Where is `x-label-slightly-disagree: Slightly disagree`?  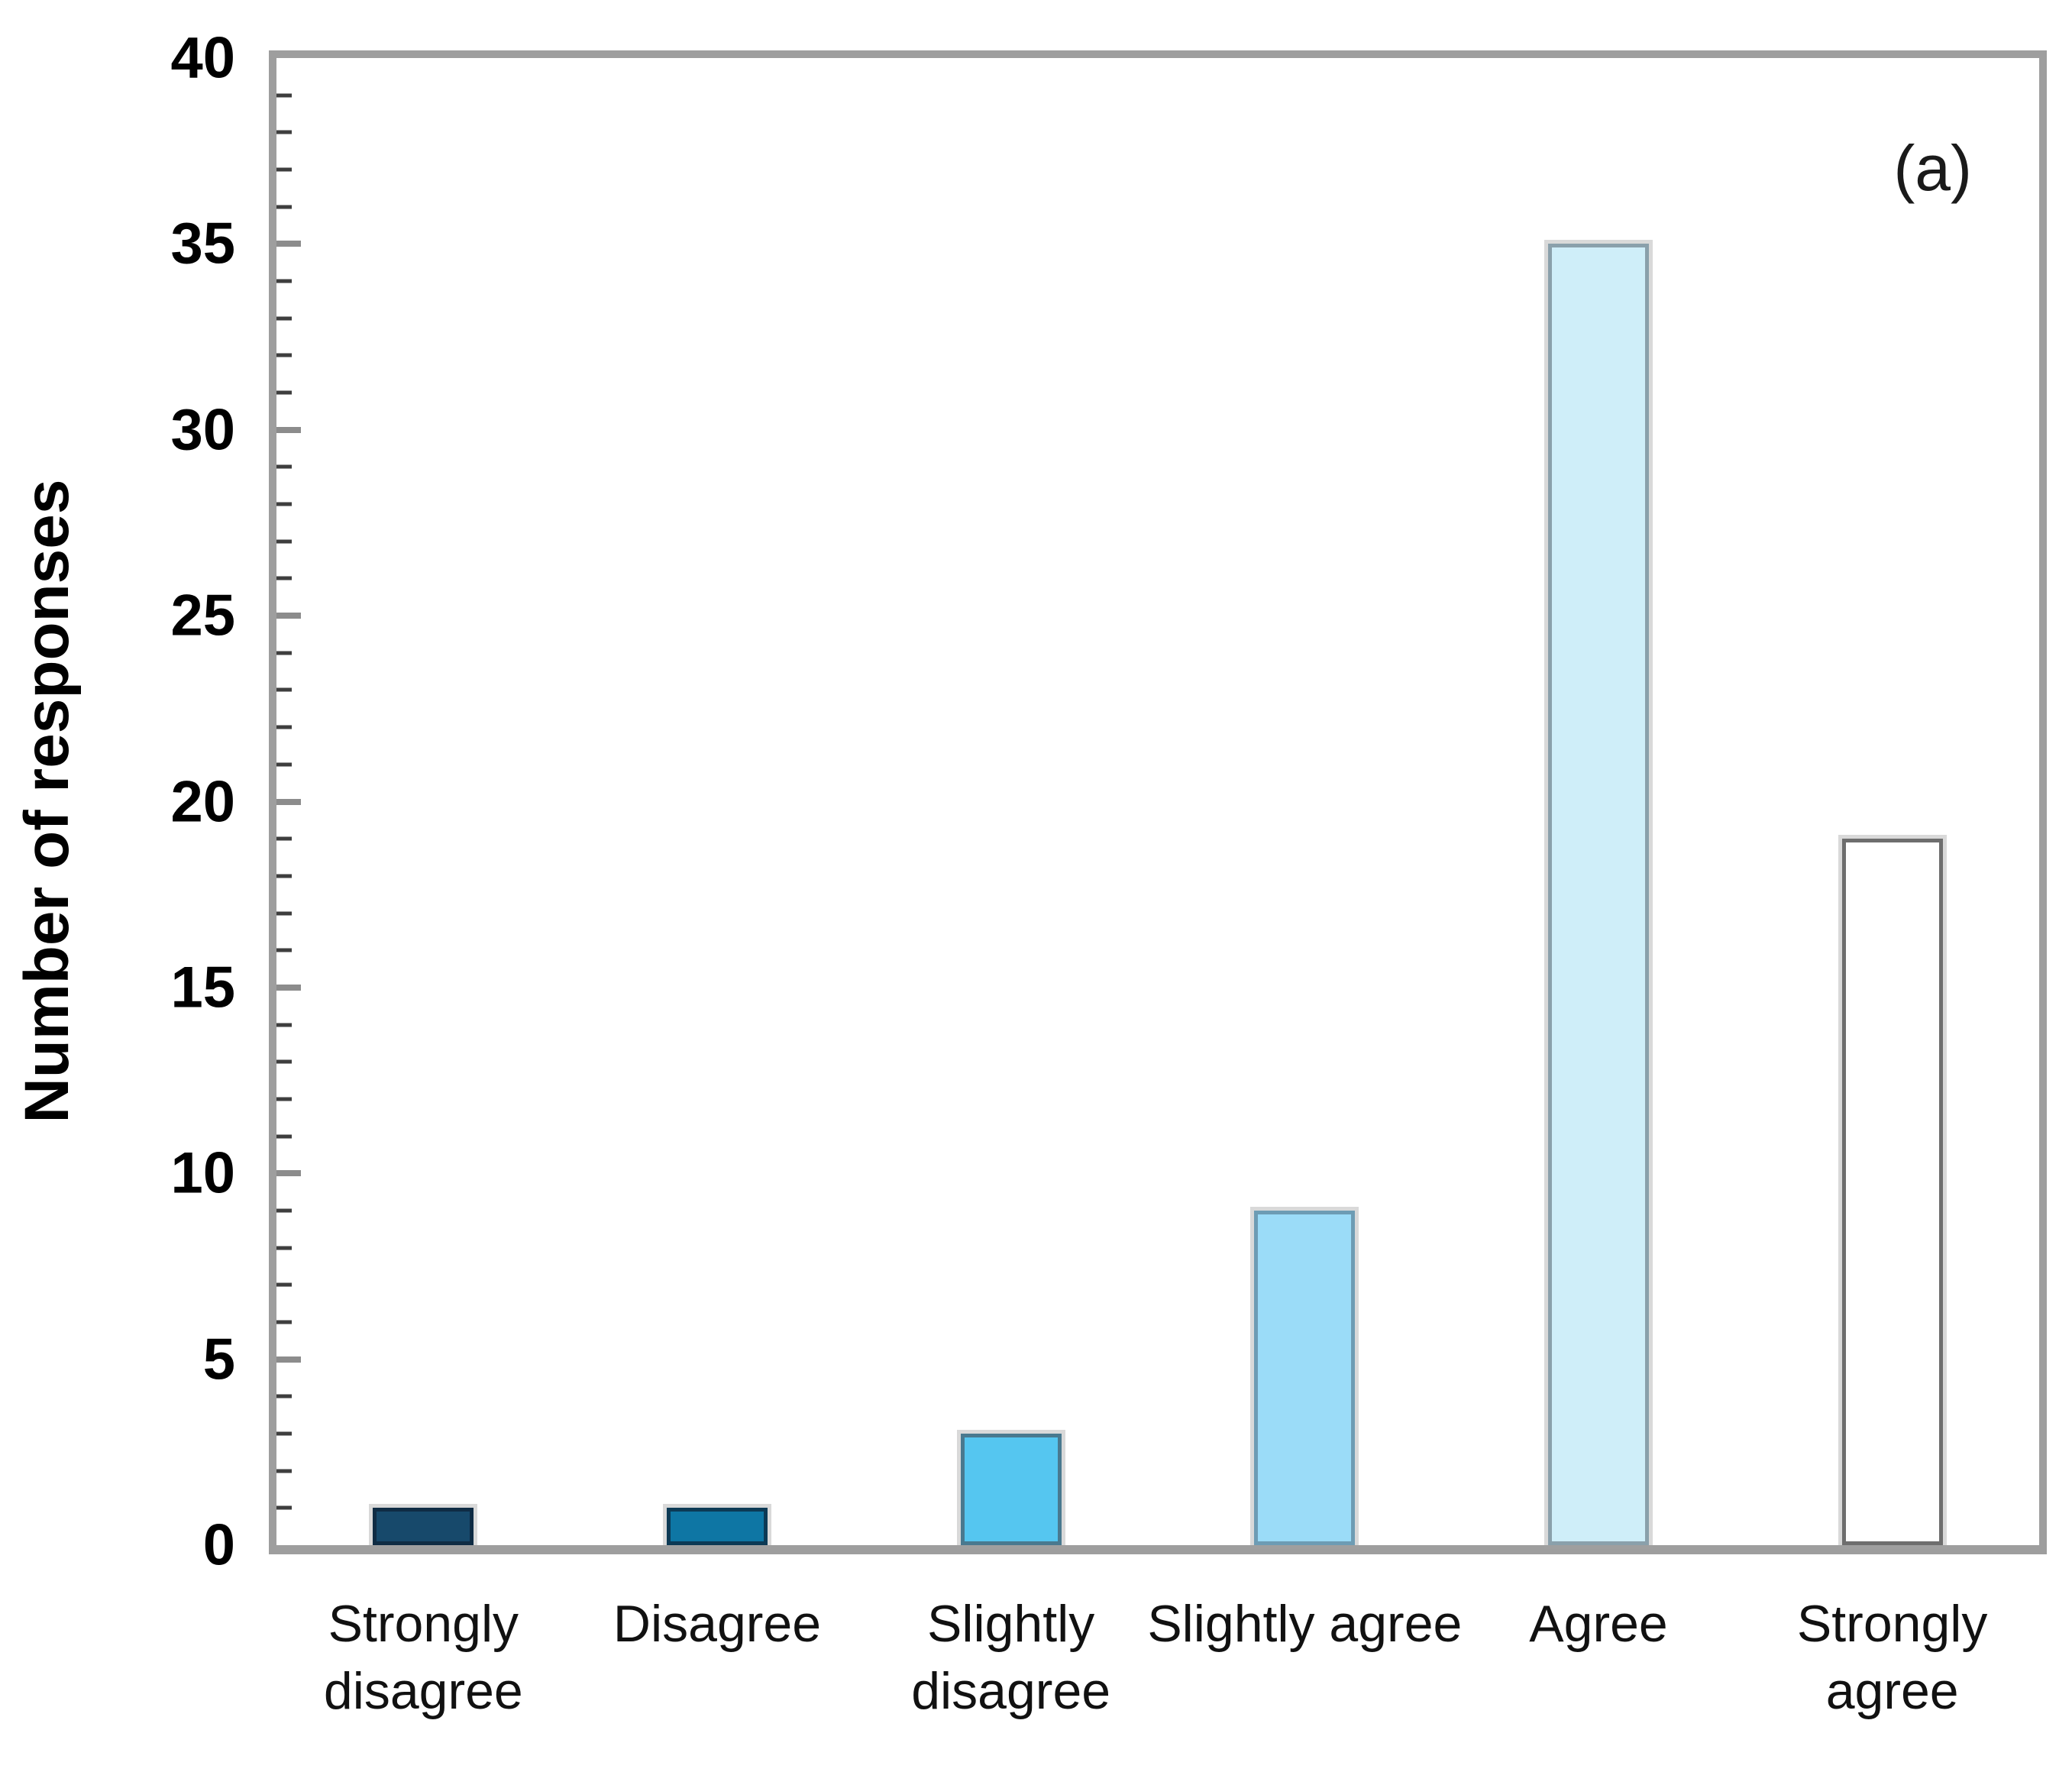
x-label-slightly-disagree: Slightly disagree is located at coordinates (1011, 1658).